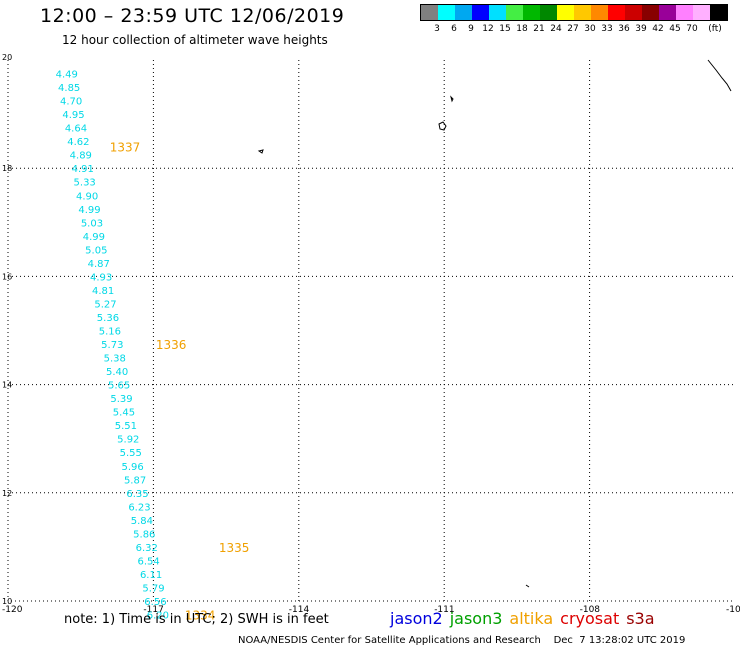  Describe the element at coordinates (131, 453) in the screenshot. I see `wave-height-value: 5.55` at that location.